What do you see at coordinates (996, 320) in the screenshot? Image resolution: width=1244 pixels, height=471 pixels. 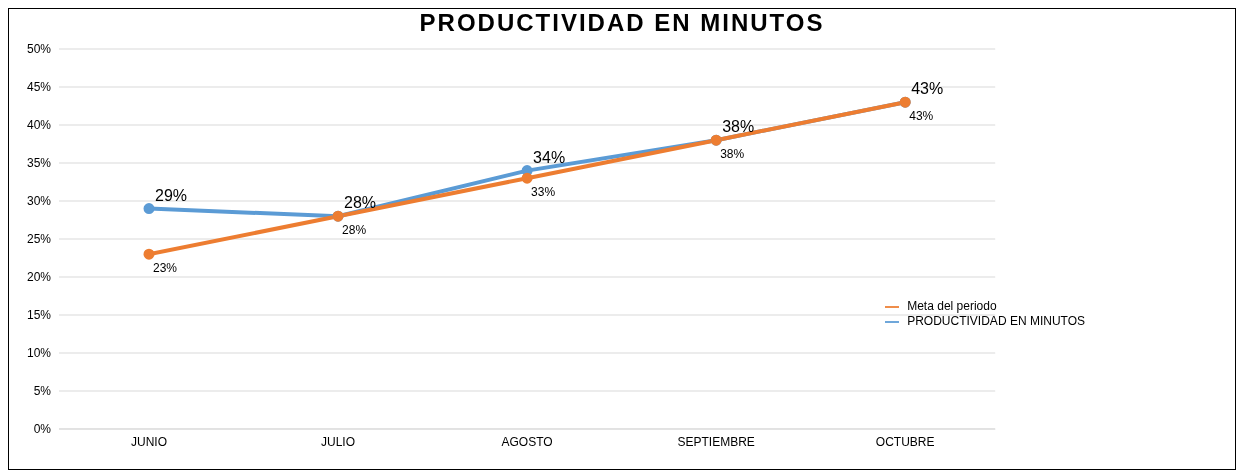 I see `legend-label: PRODUCTIVIDAD EN MINUTOS` at bounding box center [996, 320].